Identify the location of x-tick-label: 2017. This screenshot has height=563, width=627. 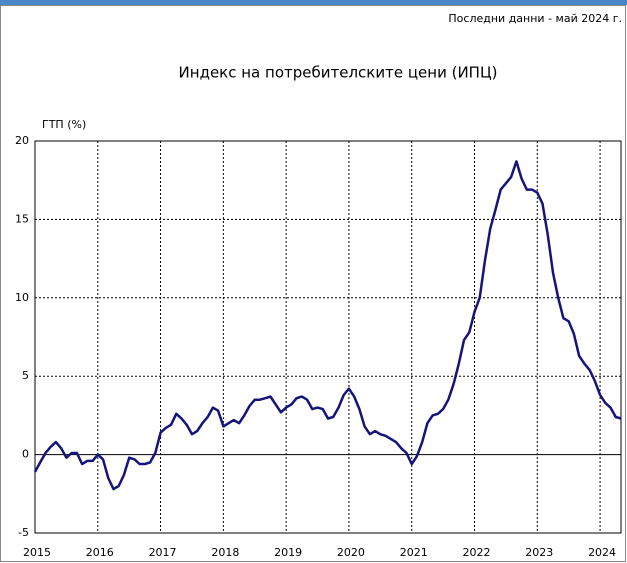
(163, 552).